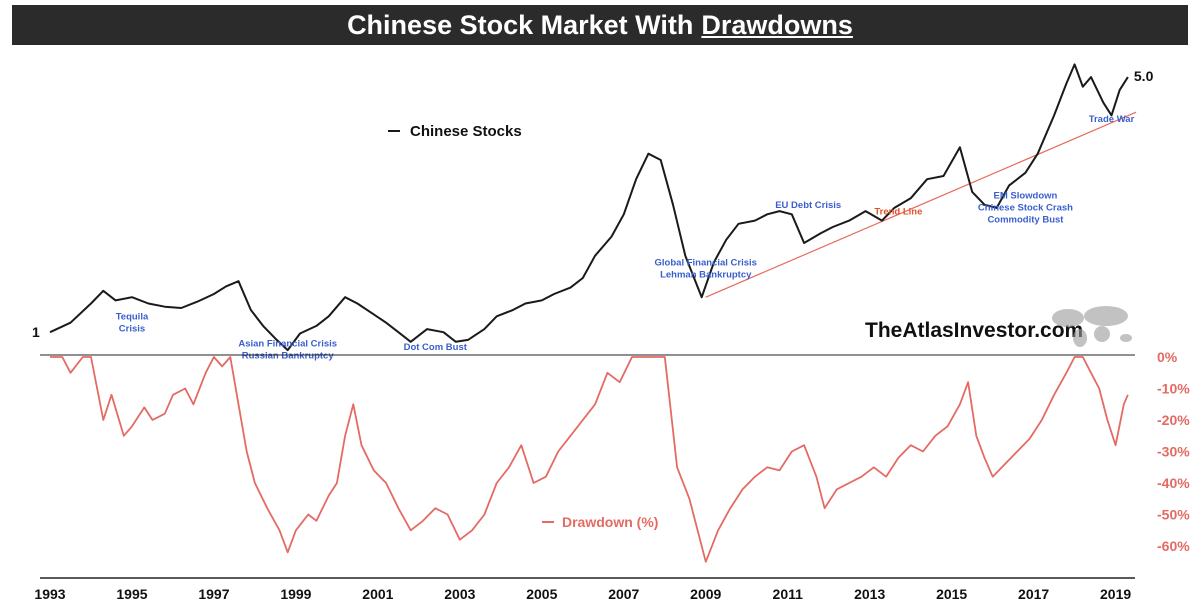  I want to click on annotation-label: Trade War, so click(1112, 119).